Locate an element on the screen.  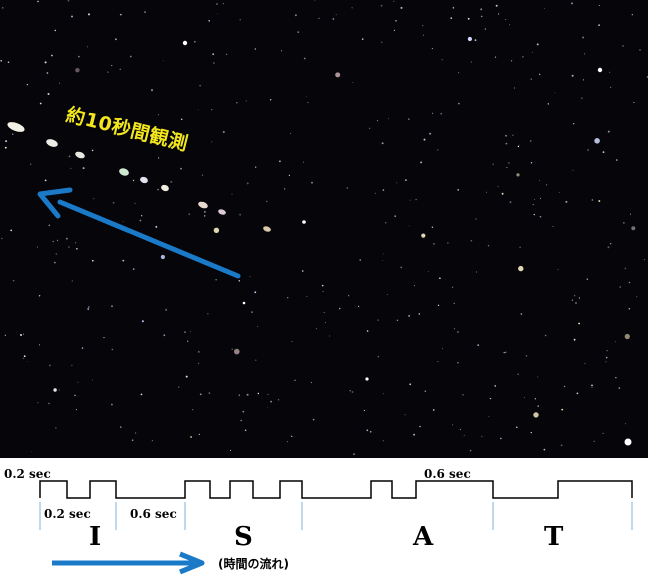
duration-label-short: 0.2 sec is located at coordinates (67, 514).